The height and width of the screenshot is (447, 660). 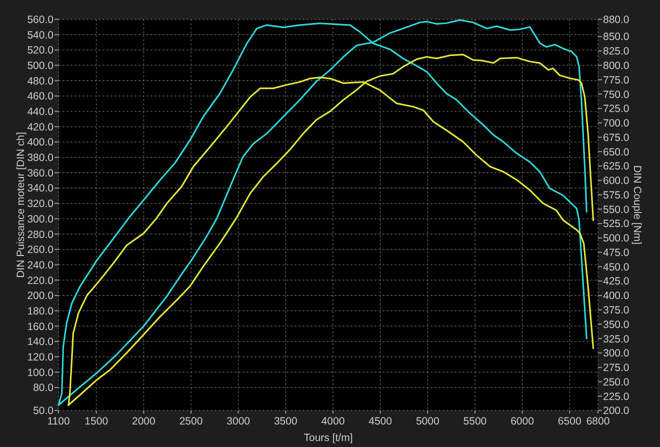 What do you see at coordinates (144, 422) in the screenshot?
I see `x-tick-label: 2000` at bounding box center [144, 422].